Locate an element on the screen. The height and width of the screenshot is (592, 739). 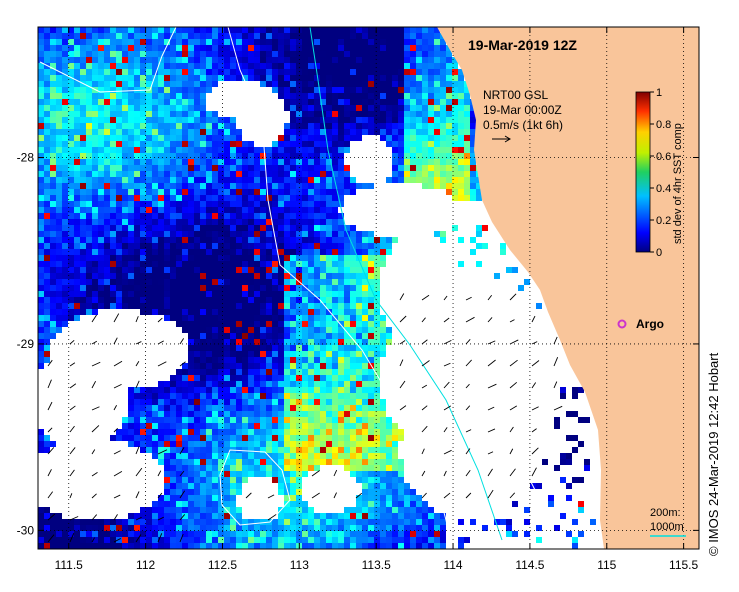
x-tick-label: 111.5 is located at coordinates (69, 565).